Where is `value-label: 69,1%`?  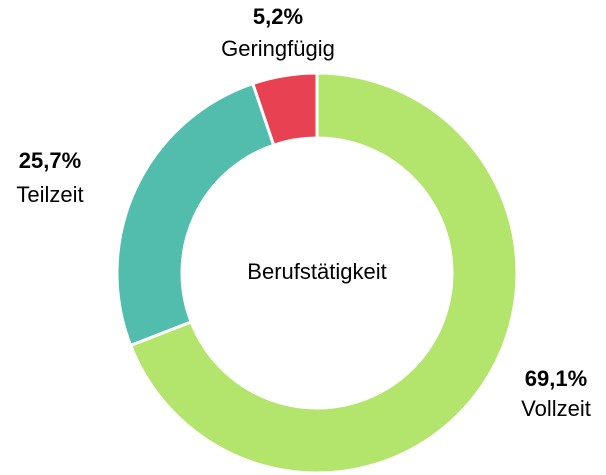 value-label: 69,1% is located at coordinates (556, 378).